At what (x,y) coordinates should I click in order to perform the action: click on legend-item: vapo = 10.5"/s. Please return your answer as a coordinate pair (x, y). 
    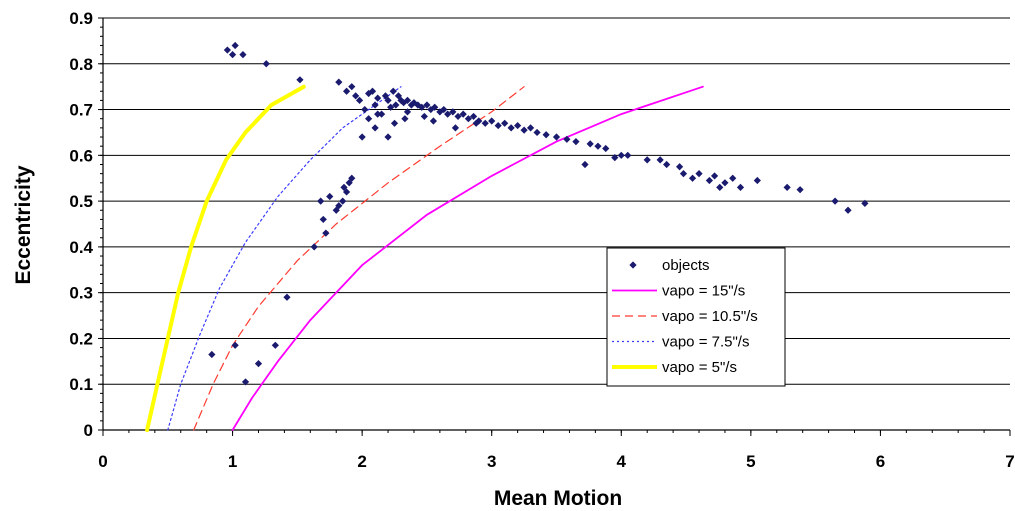
    Looking at the image, I should click on (685, 316).